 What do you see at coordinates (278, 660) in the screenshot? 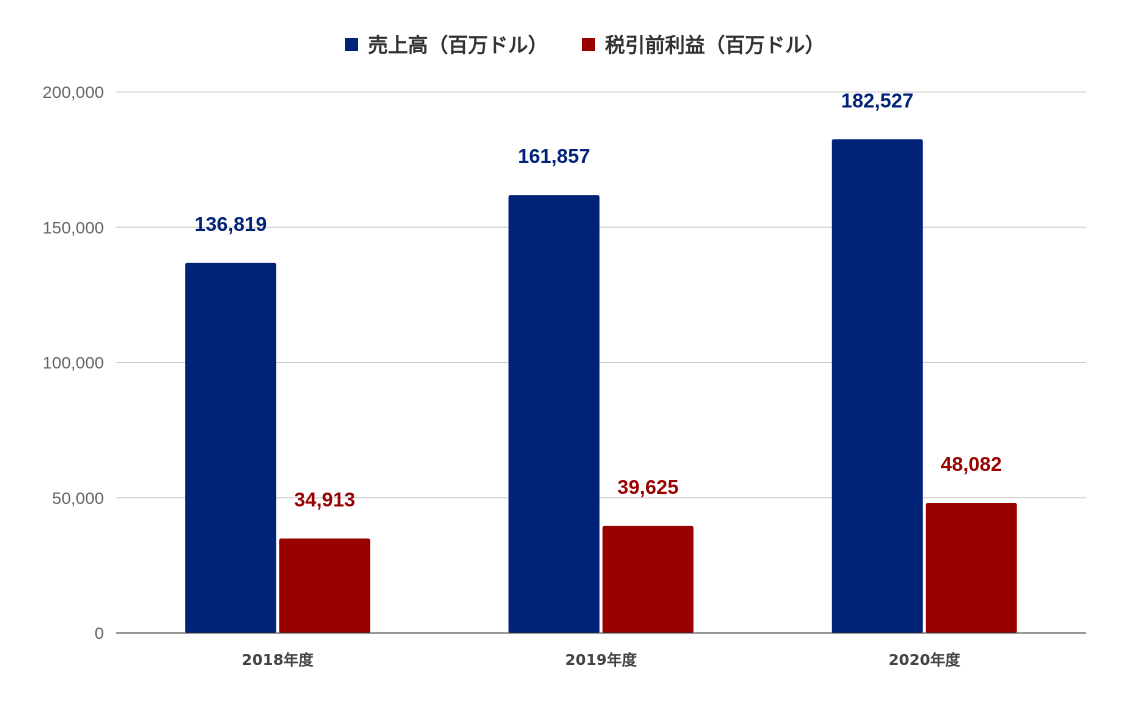
I see `x-tick-label: 2018年度` at bounding box center [278, 660].